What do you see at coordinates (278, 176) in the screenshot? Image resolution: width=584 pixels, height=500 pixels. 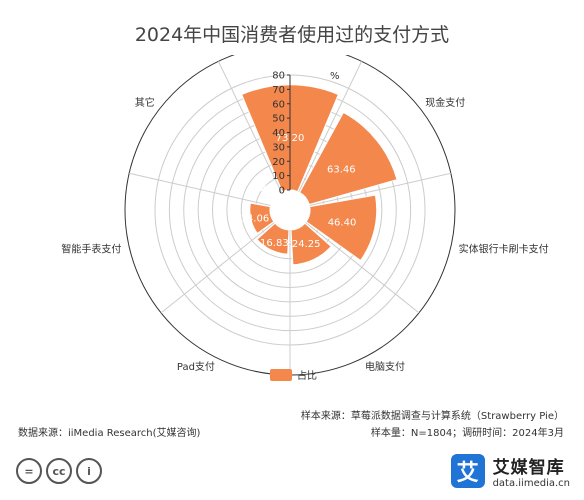 I see `radial-tick-label: 10` at bounding box center [278, 176].